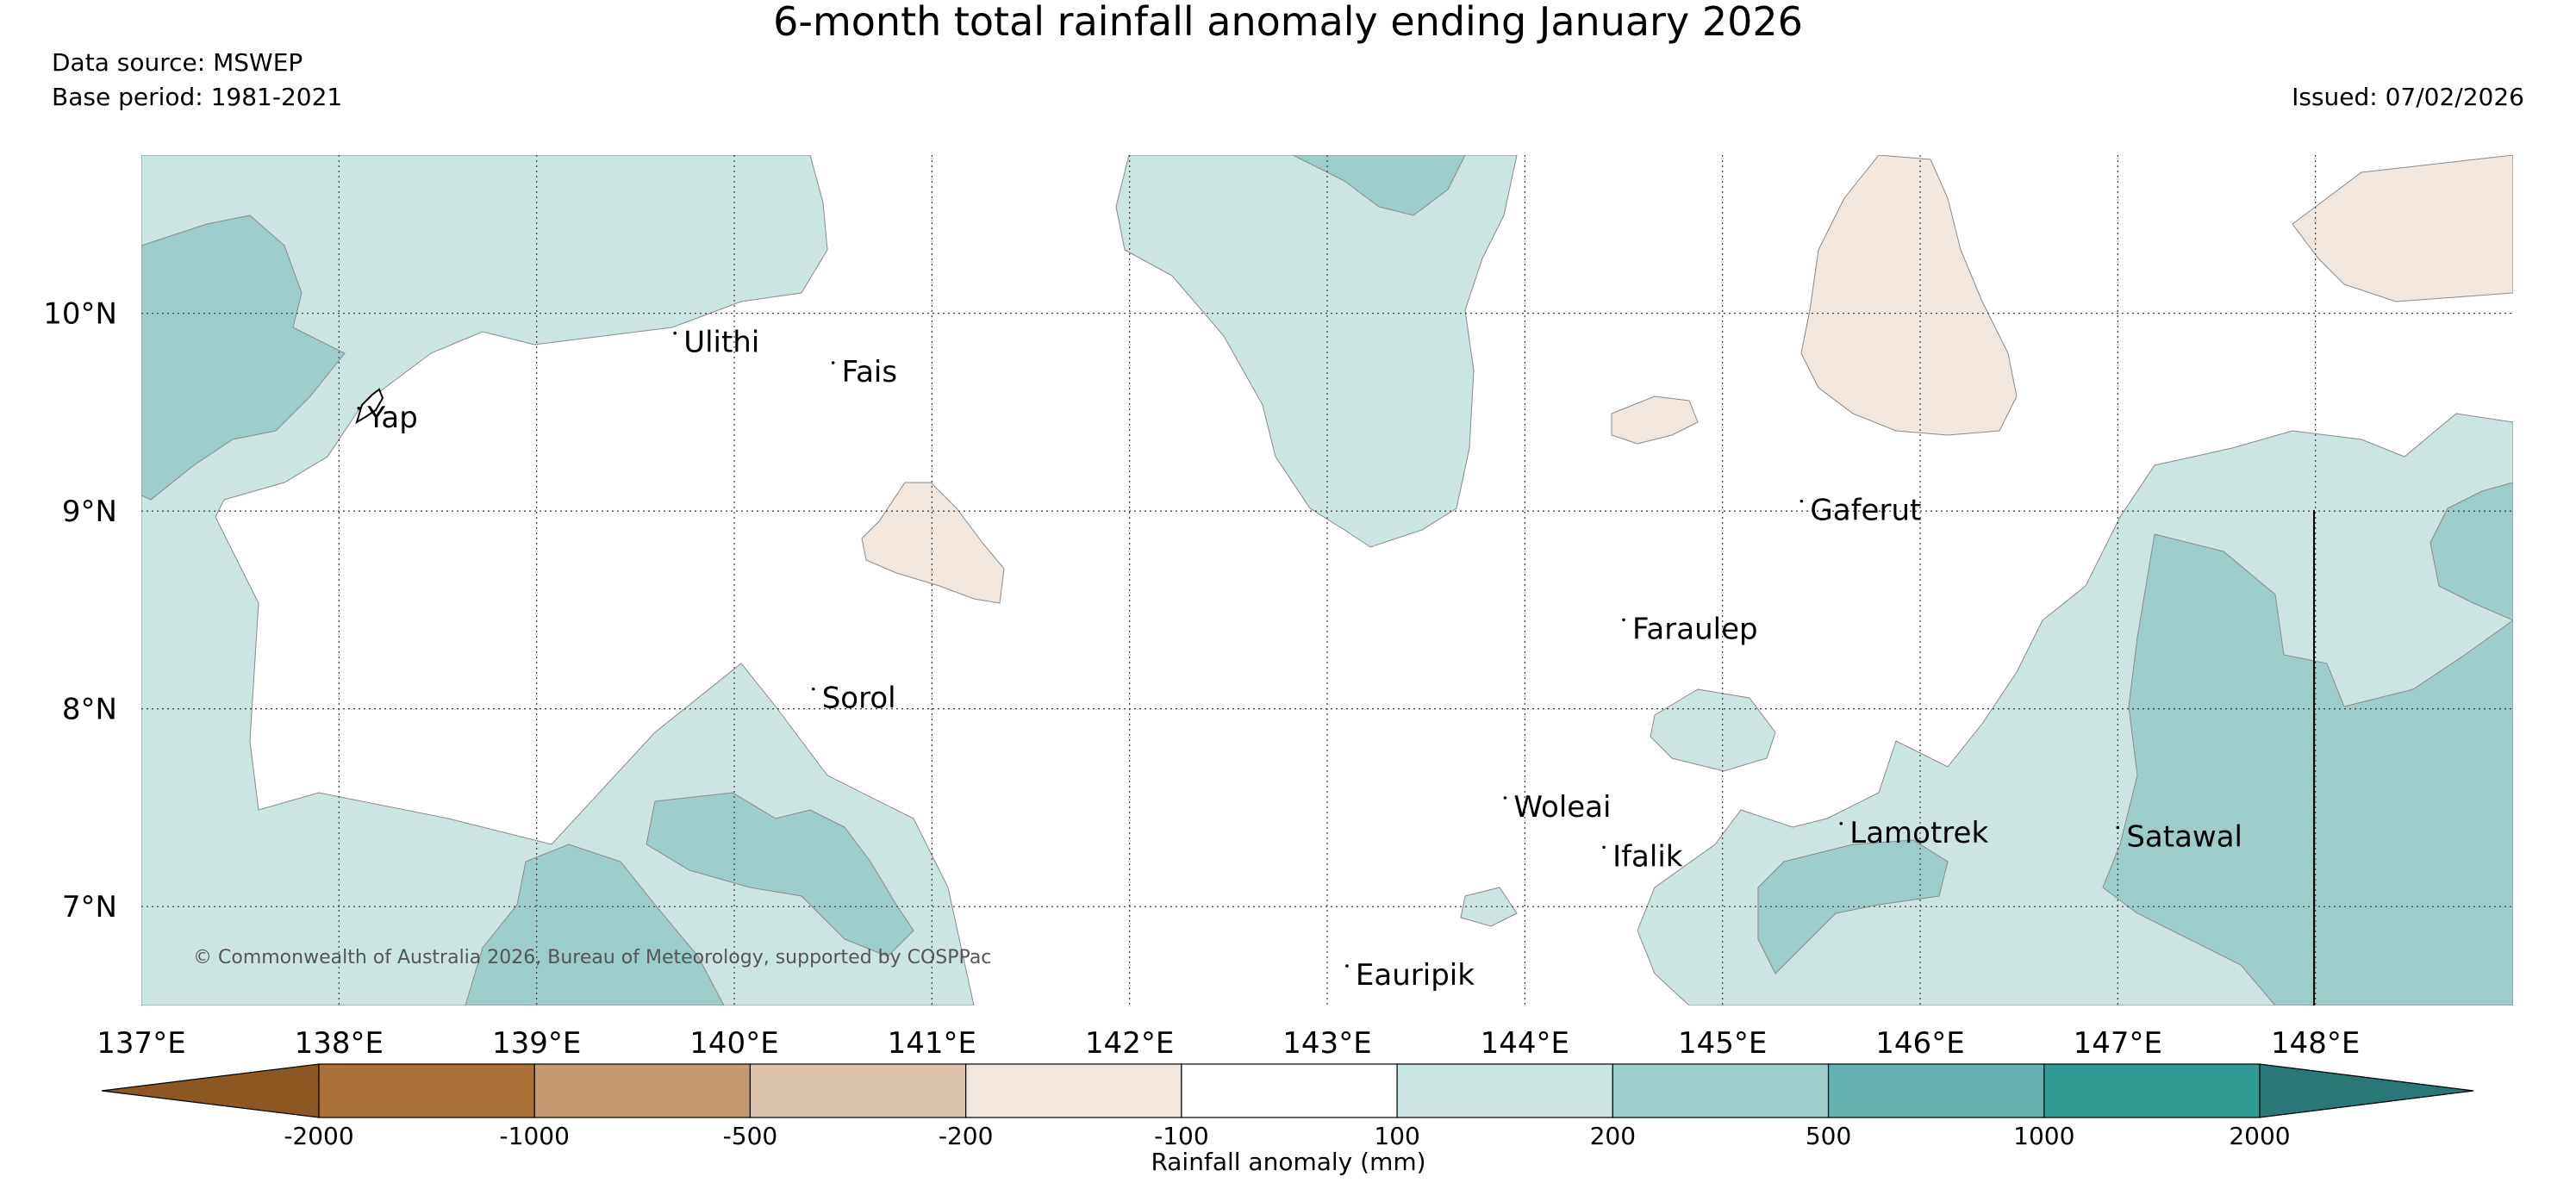 The image size is (2576, 1189). What do you see at coordinates (1525, 1043) in the screenshot?
I see `lon-tick-label: 144°E` at bounding box center [1525, 1043].